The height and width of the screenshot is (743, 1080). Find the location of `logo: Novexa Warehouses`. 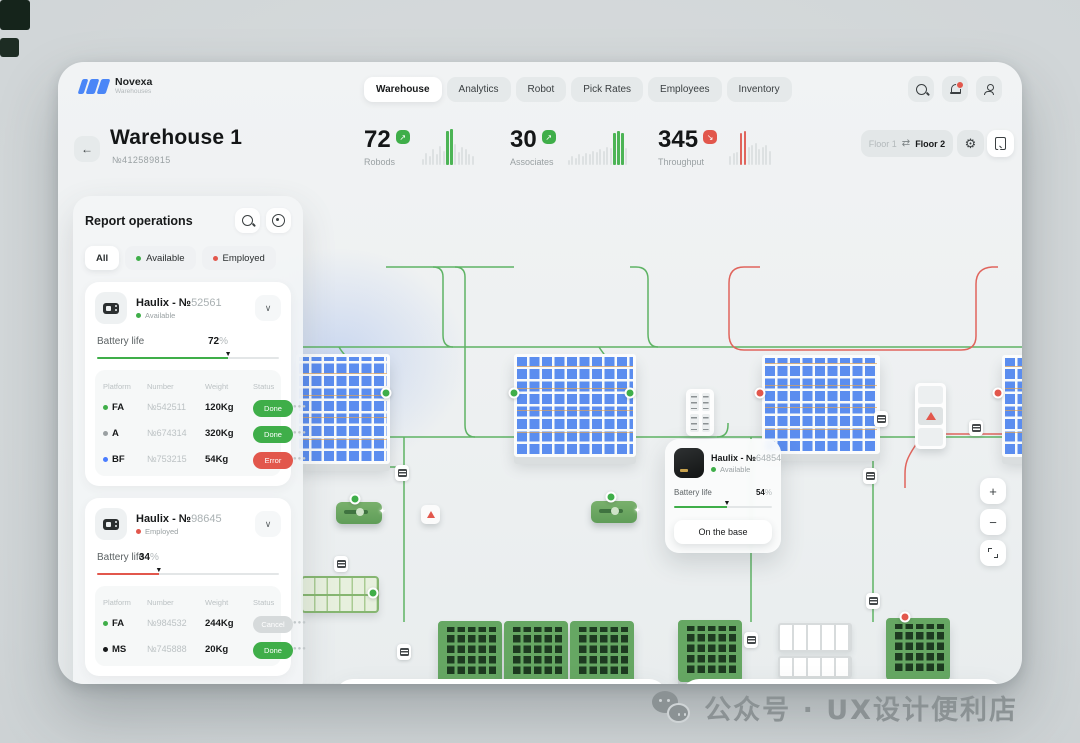

logo: Novexa Warehouses is located at coordinates (114, 86).